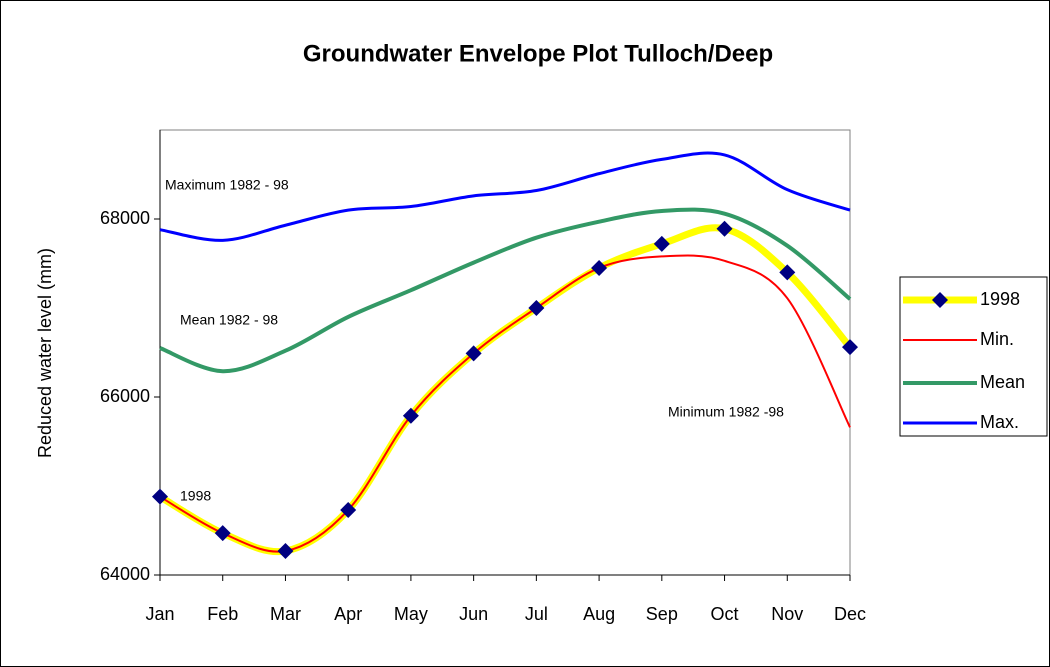 This screenshot has height=667, width=1050. Describe the element at coordinates (999, 422) in the screenshot. I see `legend-label: Max.` at that location.